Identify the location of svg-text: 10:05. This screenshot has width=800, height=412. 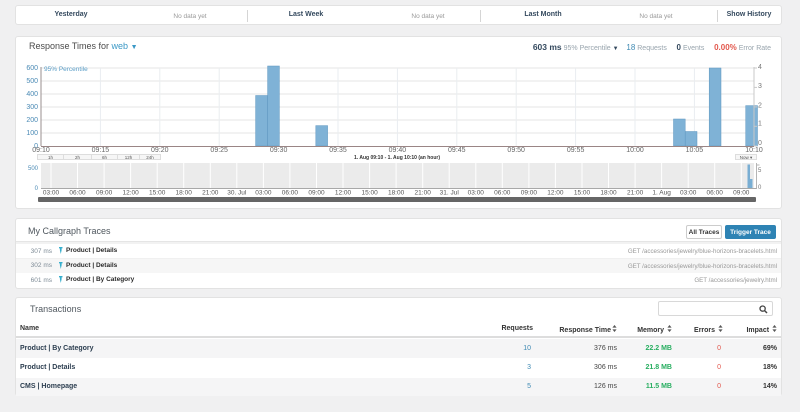
(695, 150).